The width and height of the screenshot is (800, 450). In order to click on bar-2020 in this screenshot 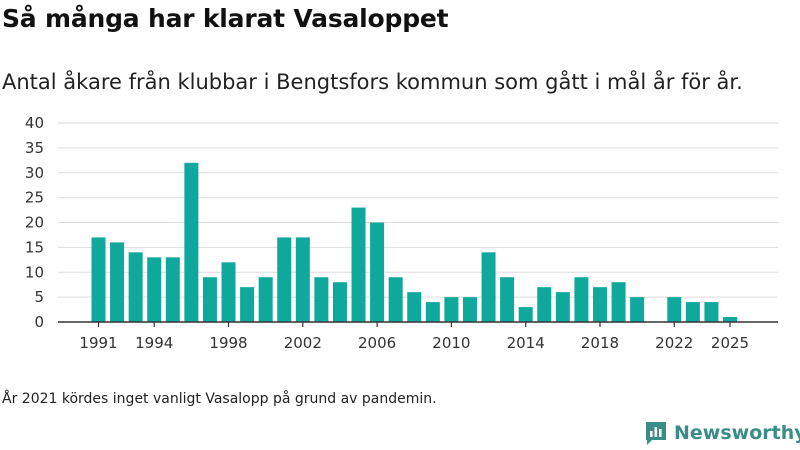, I will do `click(637, 309)`.